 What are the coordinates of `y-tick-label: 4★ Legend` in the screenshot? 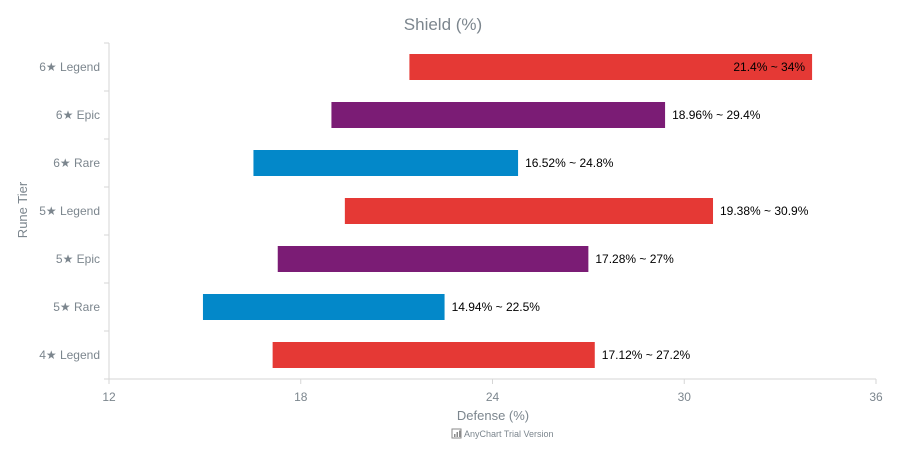 It's located at (69, 355).